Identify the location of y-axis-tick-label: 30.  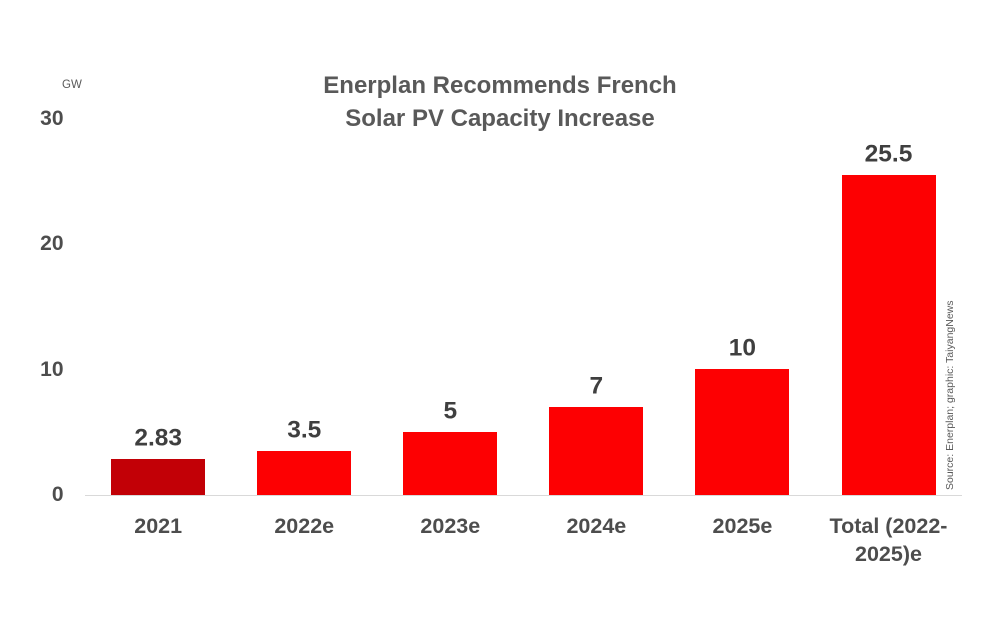
(52, 118).